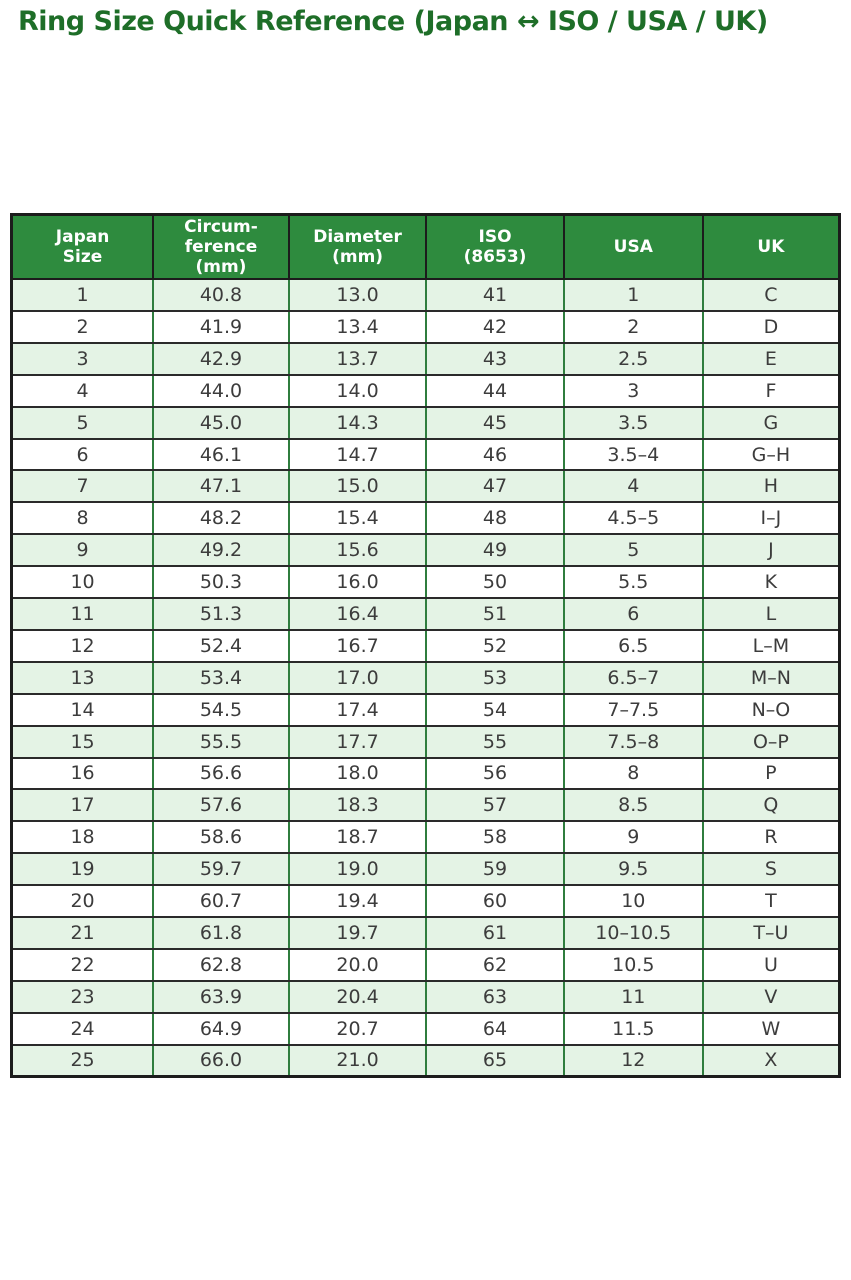 Image resolution: width=851 pixels, height=1280 pixels. Describe the element at coordinates (82, 358) in the screenshot. I see `table-cell: 3` at that location.